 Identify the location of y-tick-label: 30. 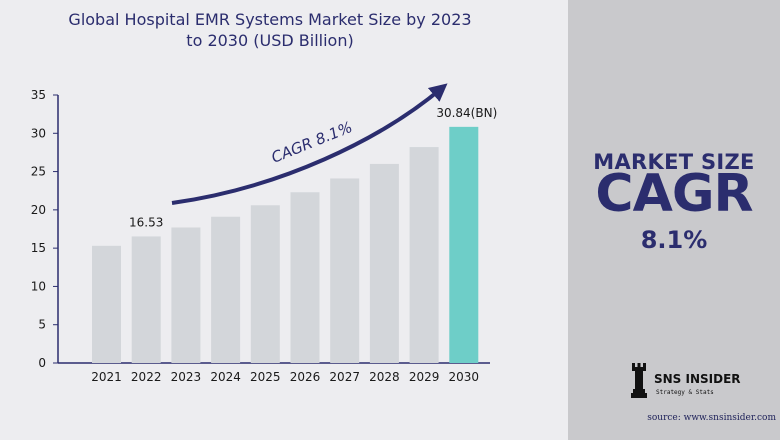
(38, 133).